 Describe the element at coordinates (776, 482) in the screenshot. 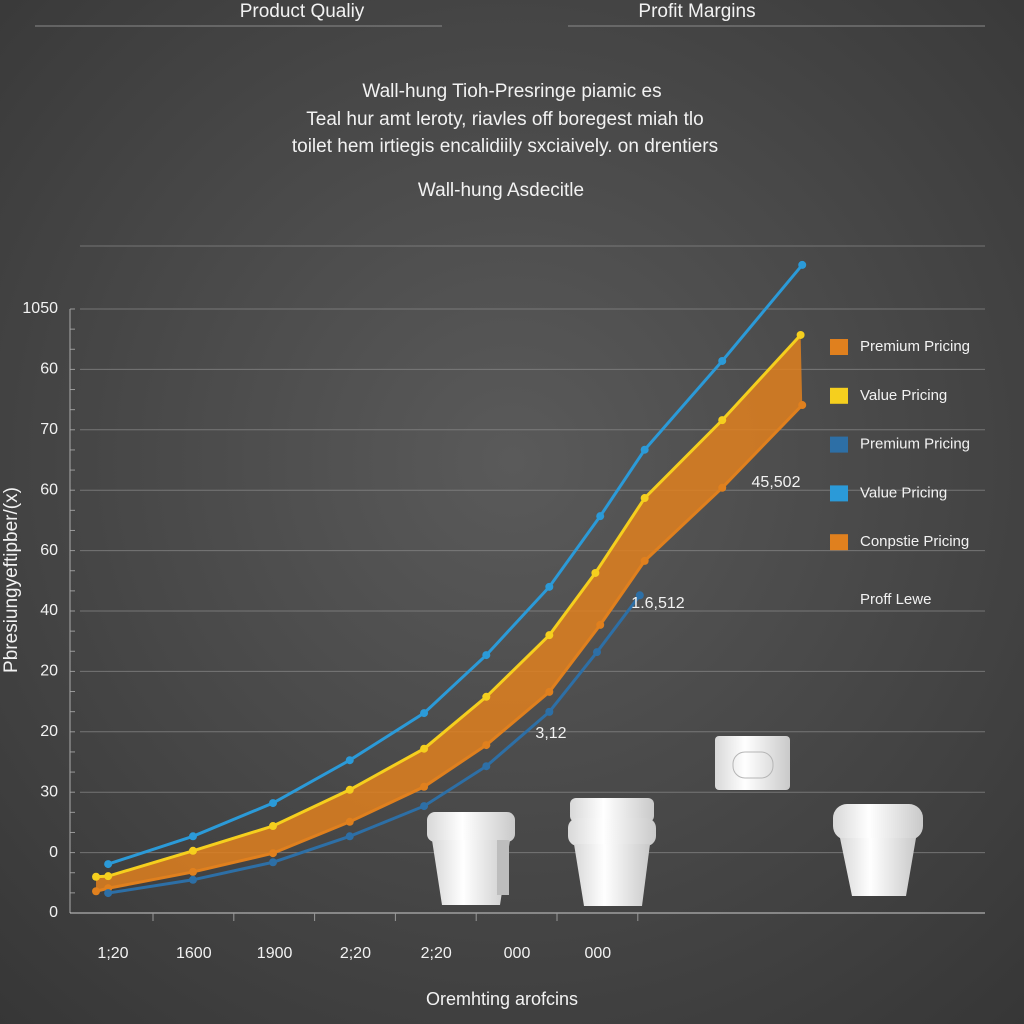

I see `annotation: 45,502` at that location.